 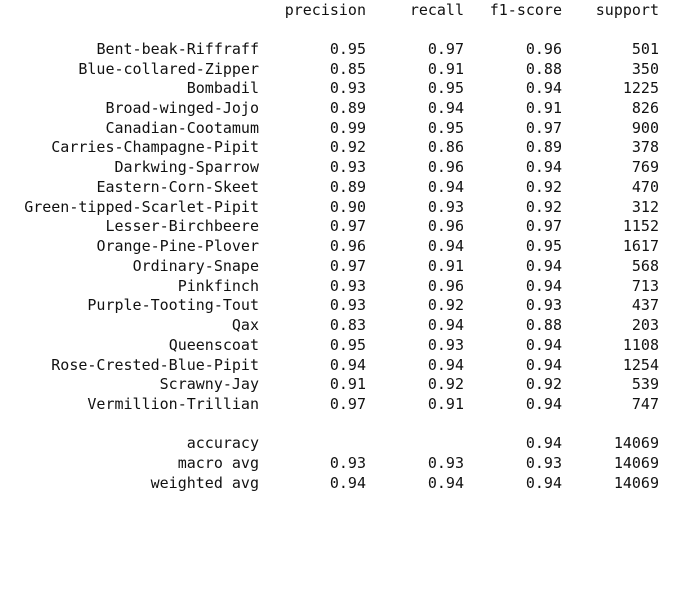 What do you see at coordinates (168, 69) in the screenshot?
I see `row-label: Blue-collared-Zipper` at bounding box center [168, 69].